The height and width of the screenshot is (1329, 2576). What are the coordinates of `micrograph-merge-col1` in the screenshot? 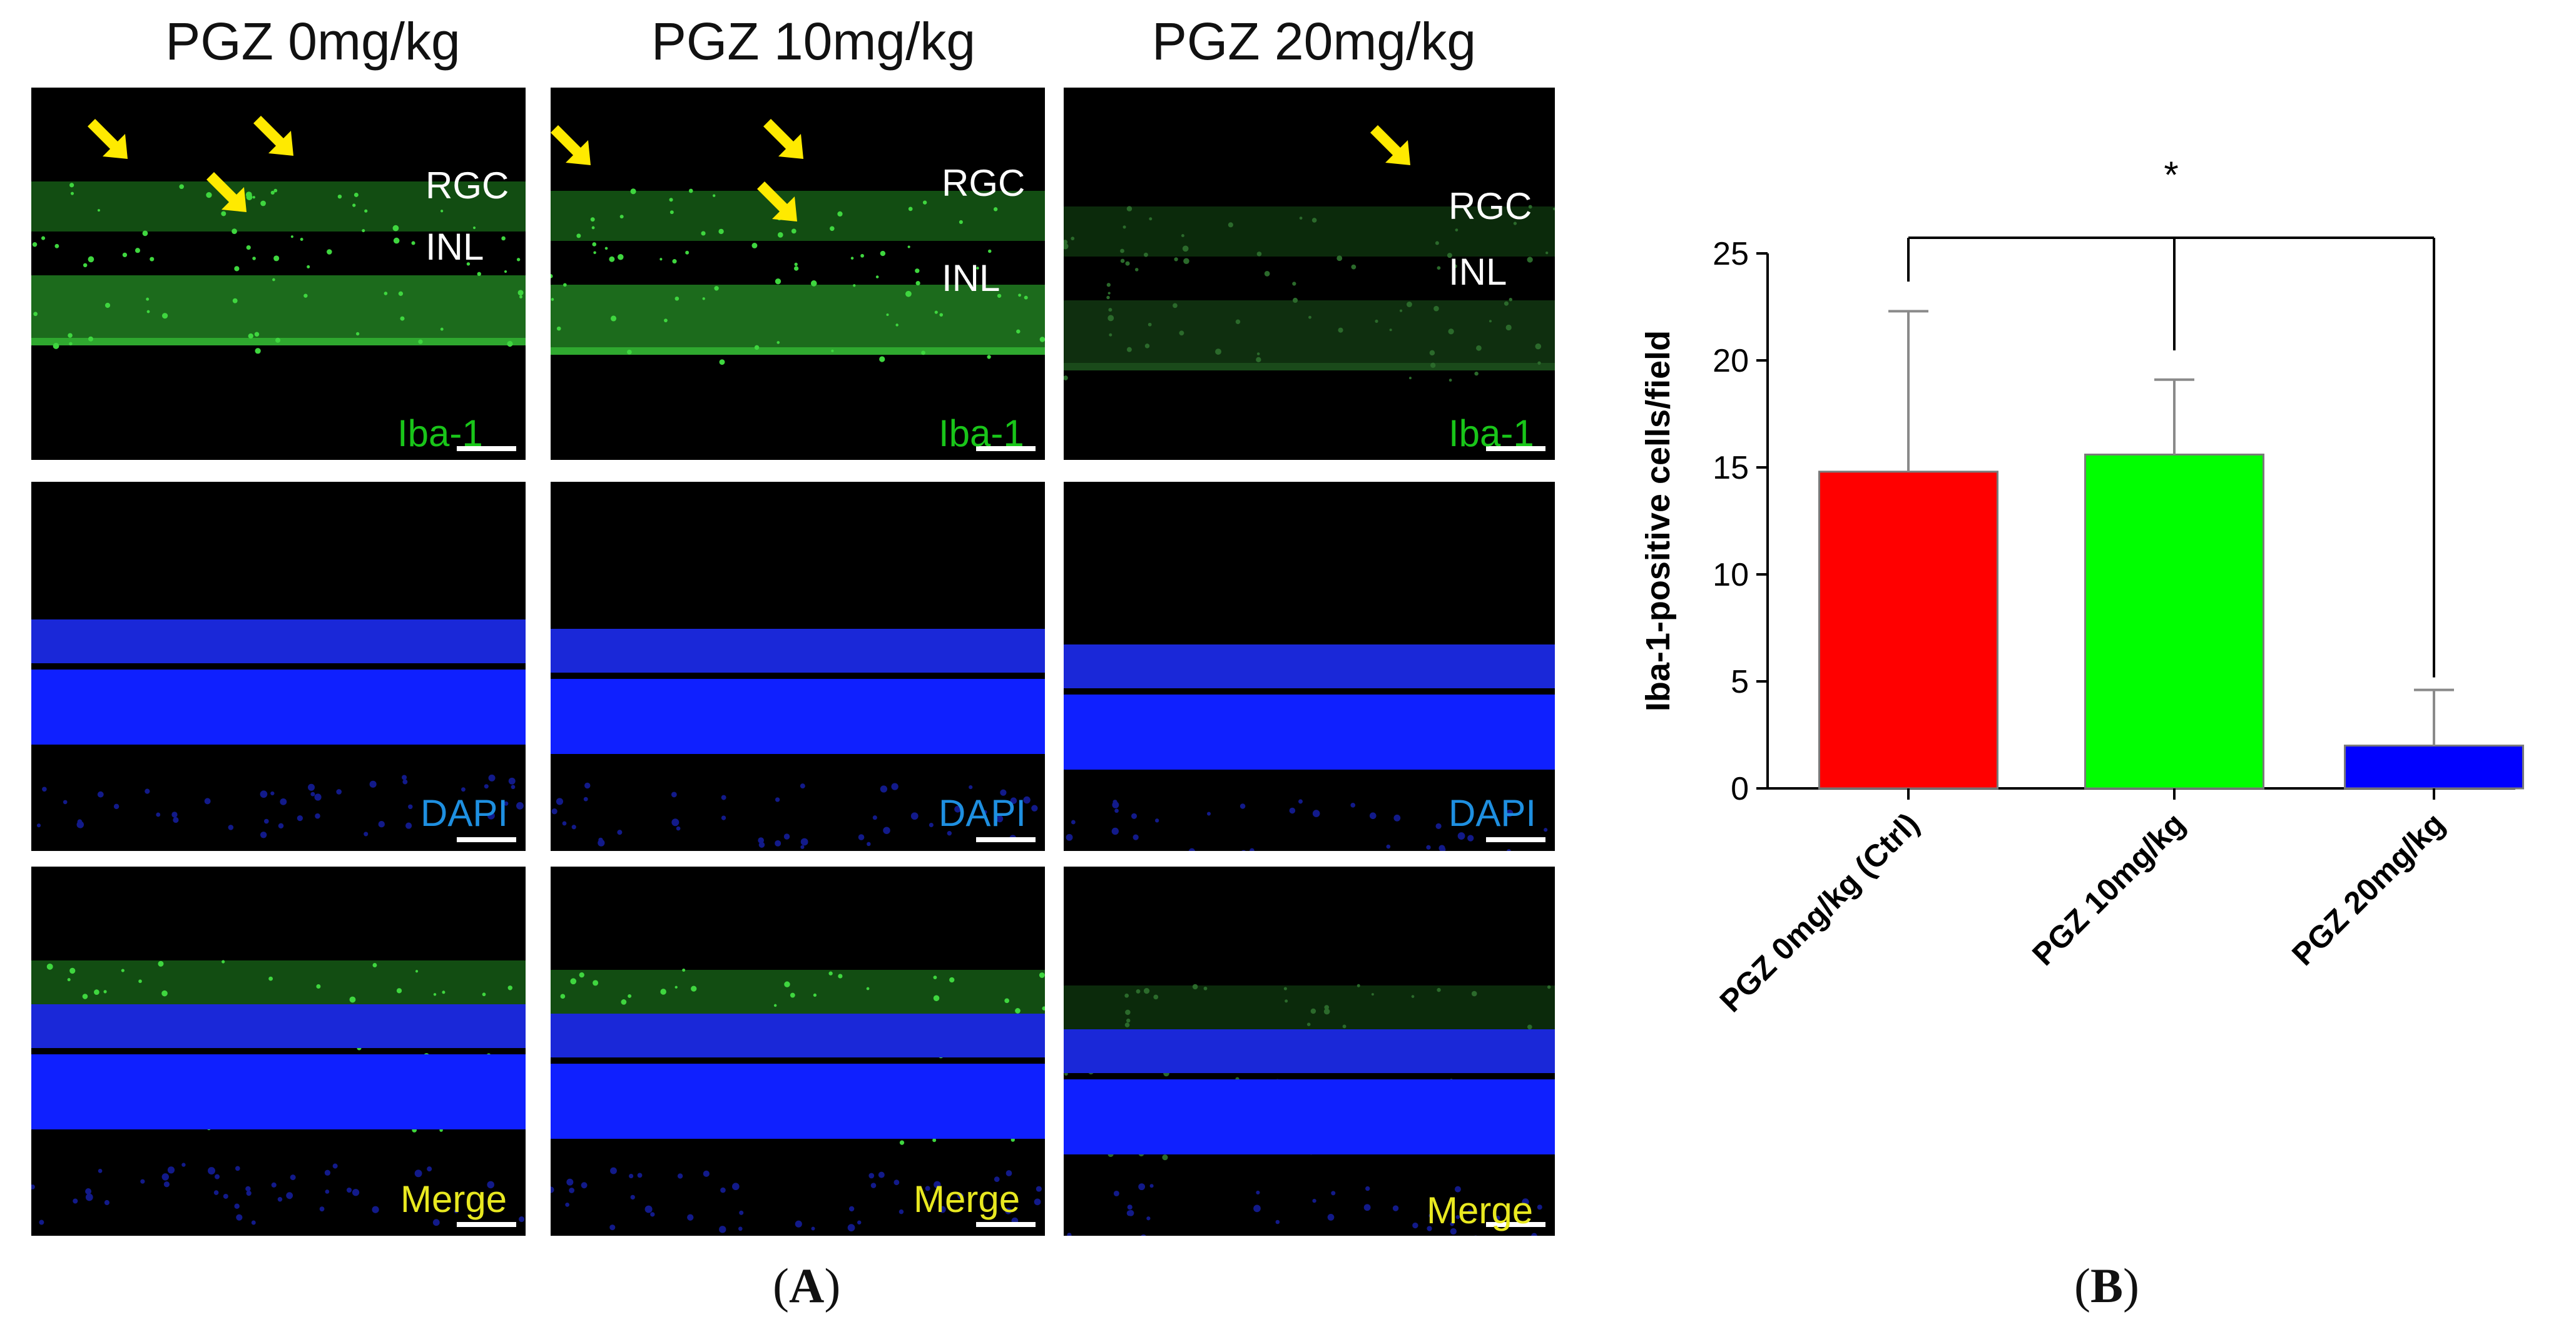 It's located at (798, 1051).